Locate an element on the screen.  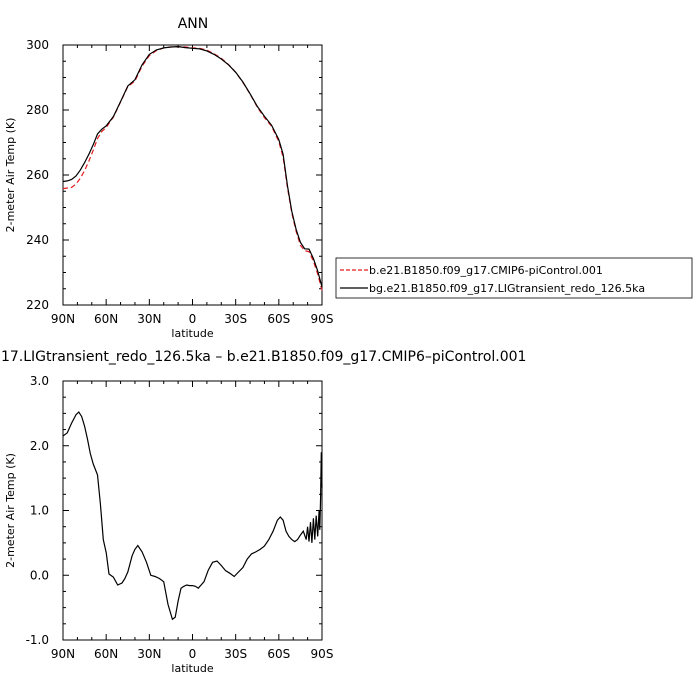
legend-label: b.e21.B1850.f09_g17.CMIP6-piControl.001 is located at coordinates (486, 270).